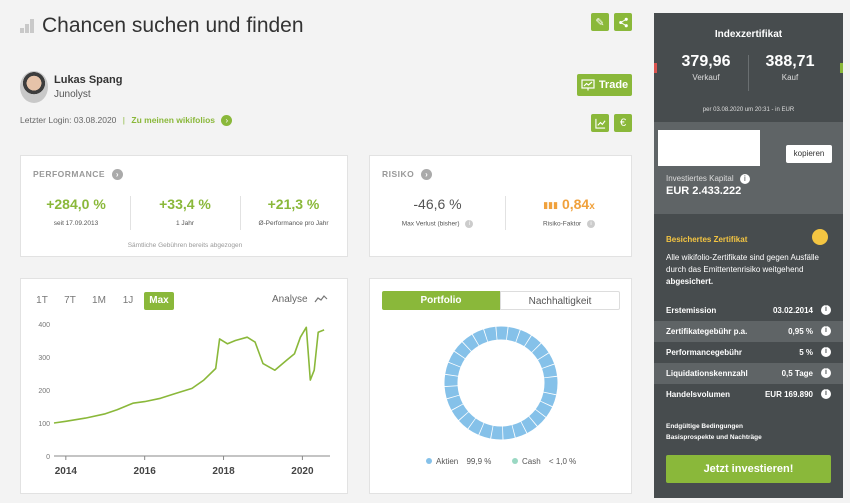  Describe the element at coordinates (569, 204) in the screenshot. I see `risk-factor-value-wrap: ▮▮▮ 0,84x` at that location.